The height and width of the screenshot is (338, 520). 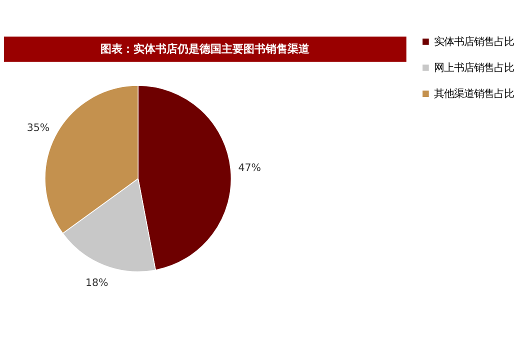 I want to click on data-label: 18%, so click(x=96, y=282).